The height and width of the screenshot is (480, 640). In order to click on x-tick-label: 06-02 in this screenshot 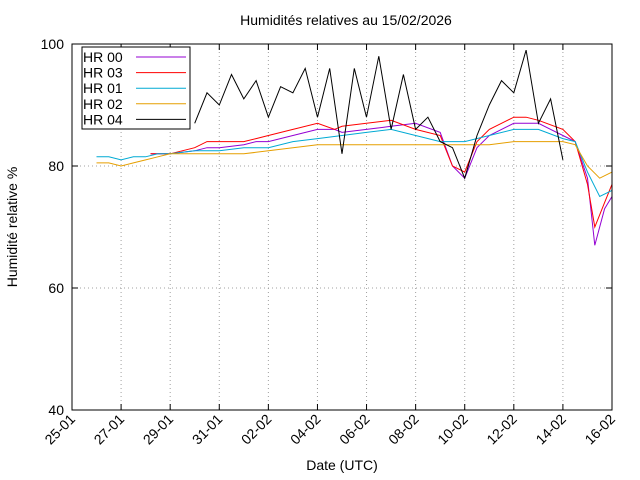, I will do `click(354, 429)`.